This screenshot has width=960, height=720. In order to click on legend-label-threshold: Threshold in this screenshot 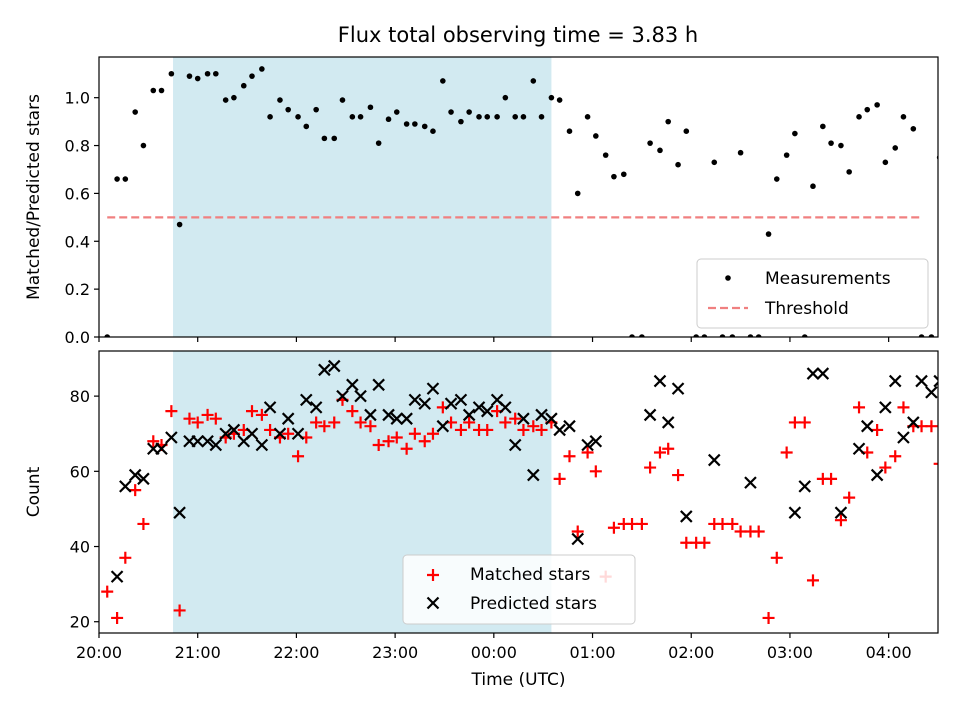, I will do `click(806, 309)`.